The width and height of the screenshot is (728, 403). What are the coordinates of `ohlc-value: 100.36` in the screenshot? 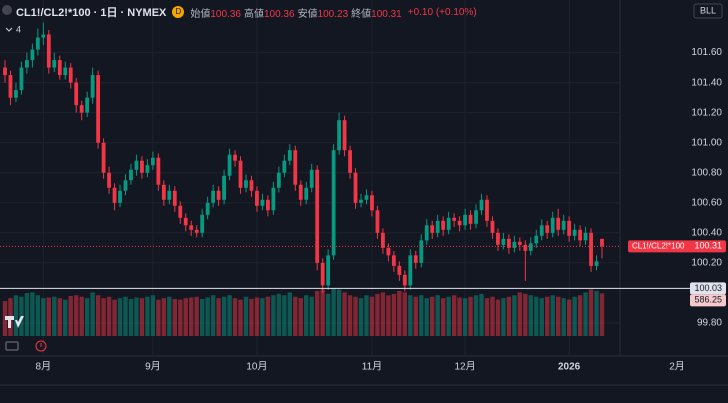 It's located at (279, 14).